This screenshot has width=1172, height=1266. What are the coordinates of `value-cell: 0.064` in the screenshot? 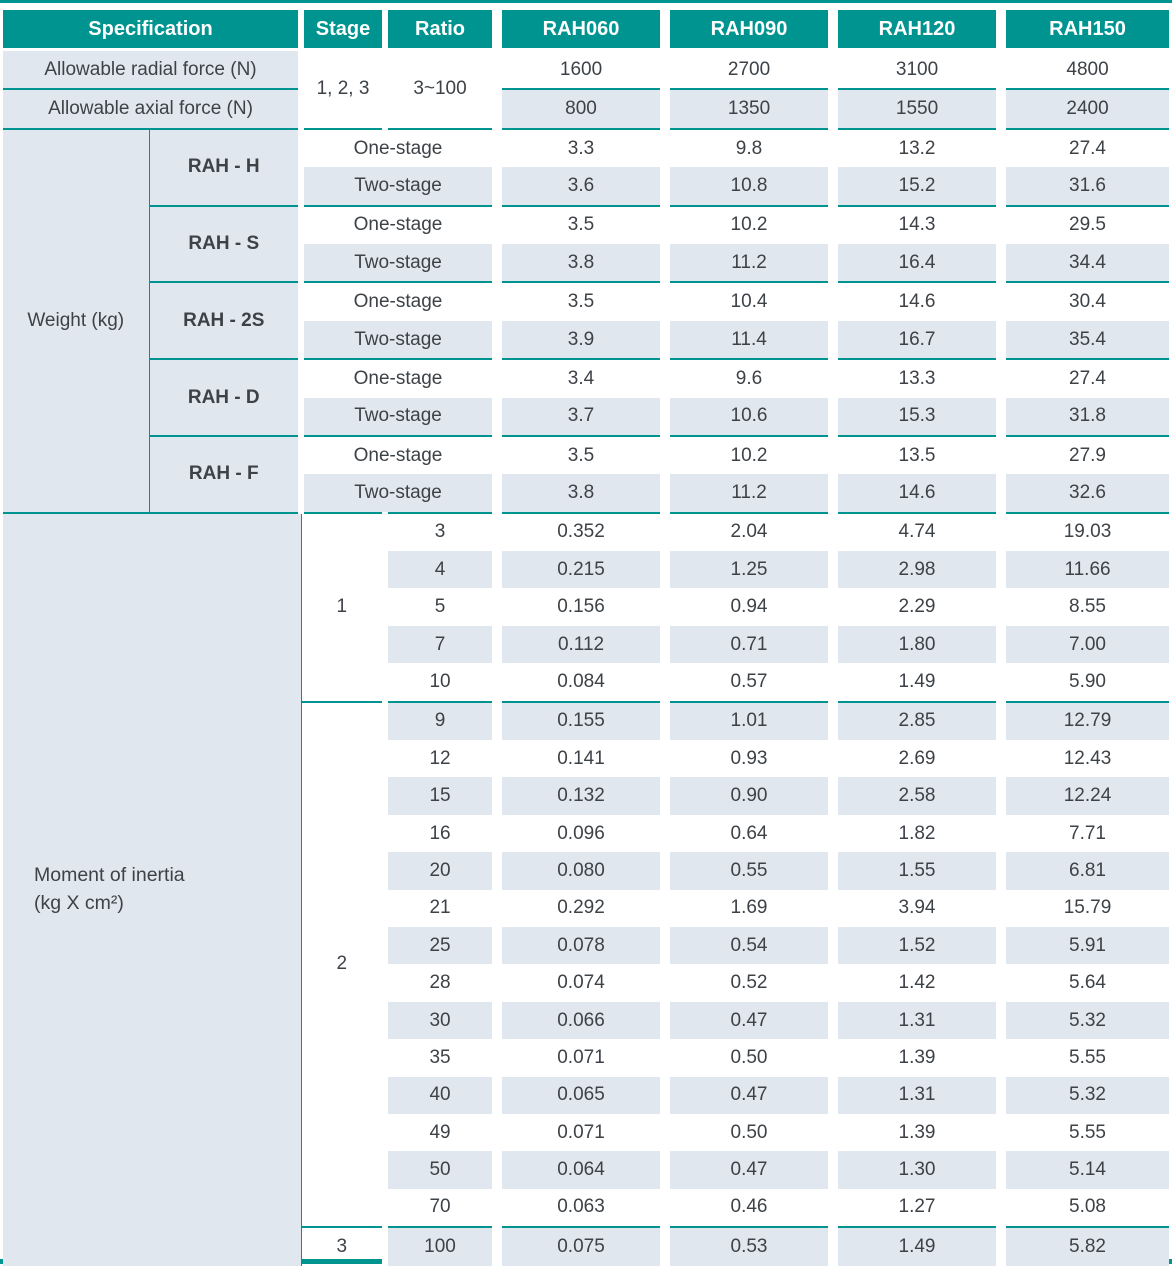 It's located at (579, 1170).